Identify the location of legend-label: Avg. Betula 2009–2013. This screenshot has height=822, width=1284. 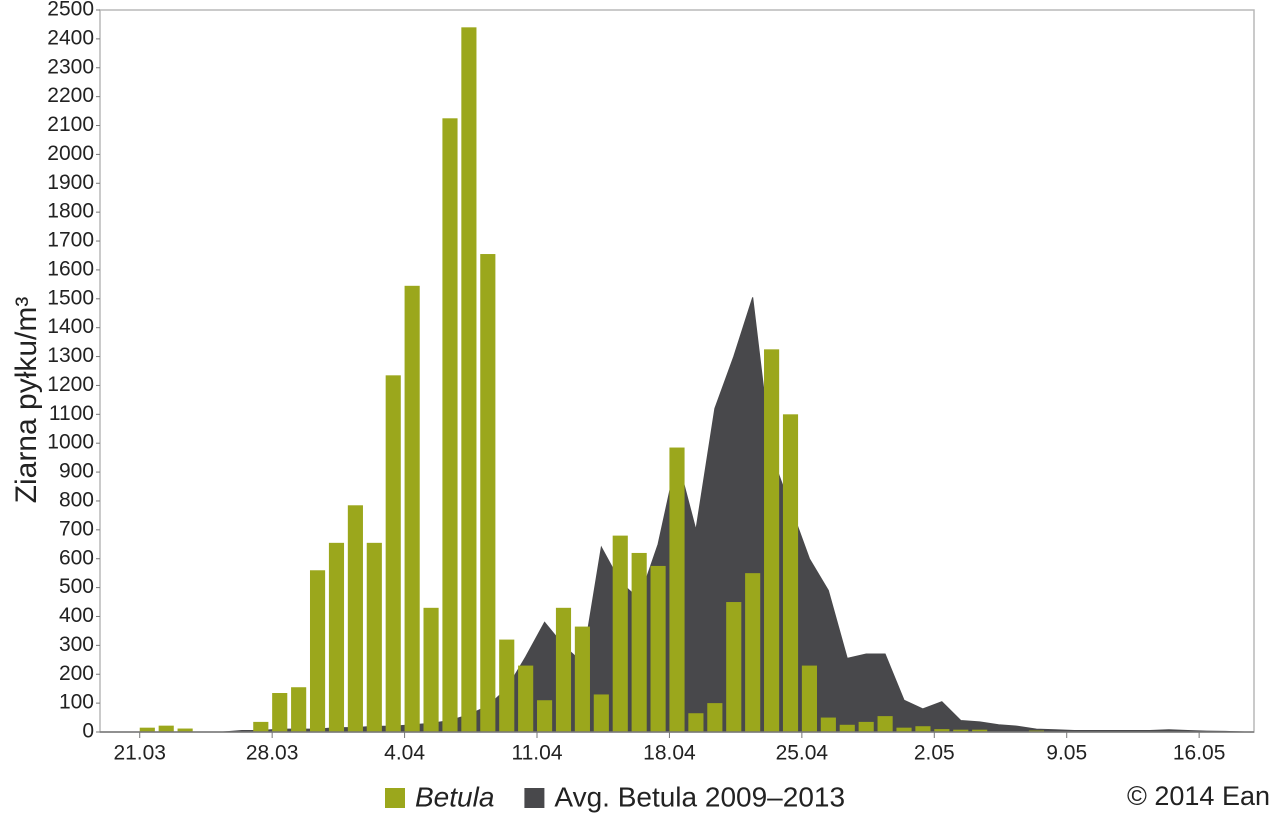
(699, 796).